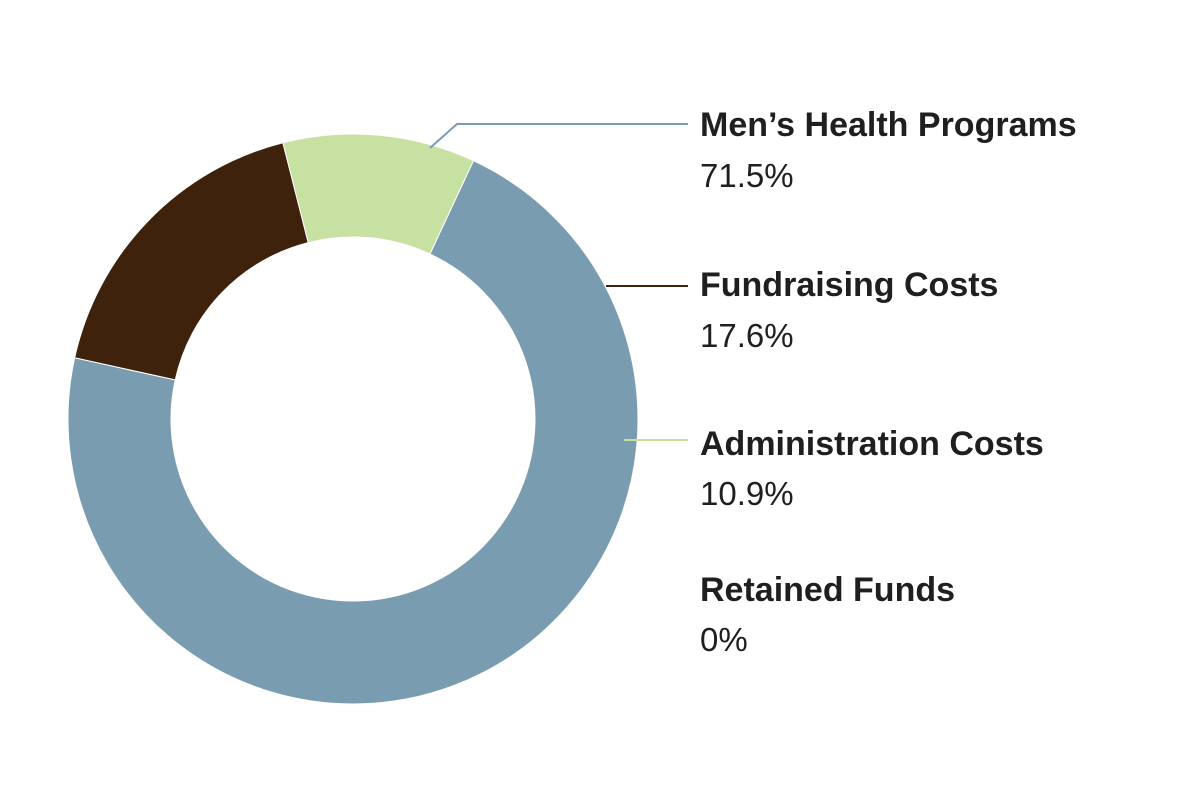 Image resolution: width=1200 pixels, height=800 pixels. I want to click on legend-label-fundraising-costs: Fundraising Costs, so click(849, 285).